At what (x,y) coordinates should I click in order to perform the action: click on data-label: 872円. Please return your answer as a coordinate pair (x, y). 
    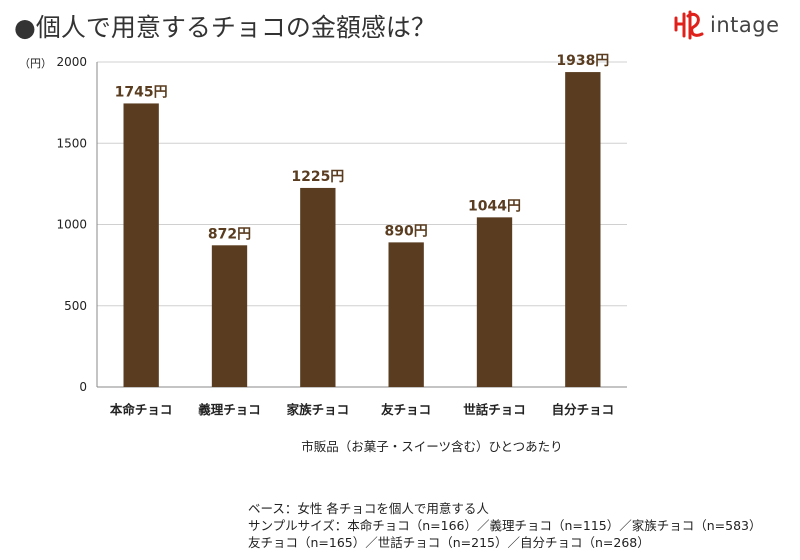
    Looking at the image, I should click on (229, 234).